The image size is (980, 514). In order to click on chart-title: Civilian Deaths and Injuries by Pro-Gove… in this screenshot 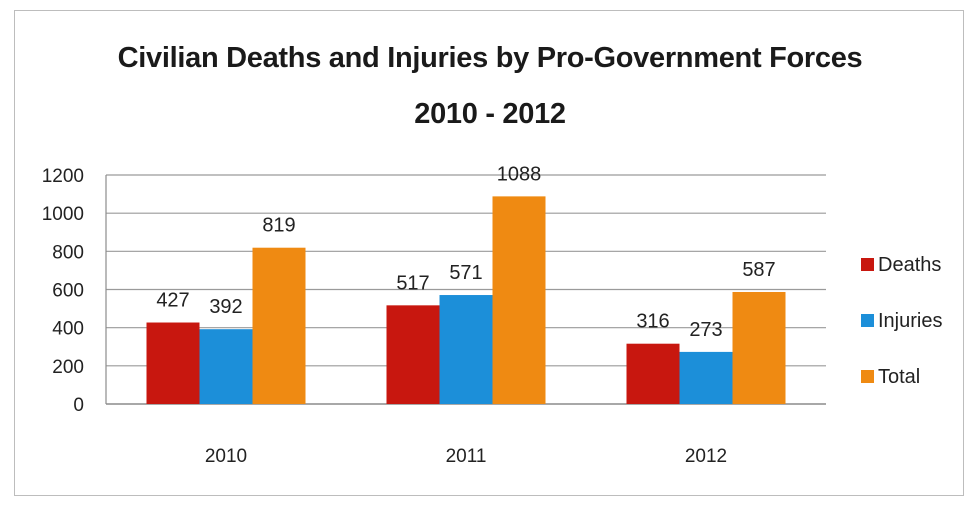, I will do `click(490, 58)`.